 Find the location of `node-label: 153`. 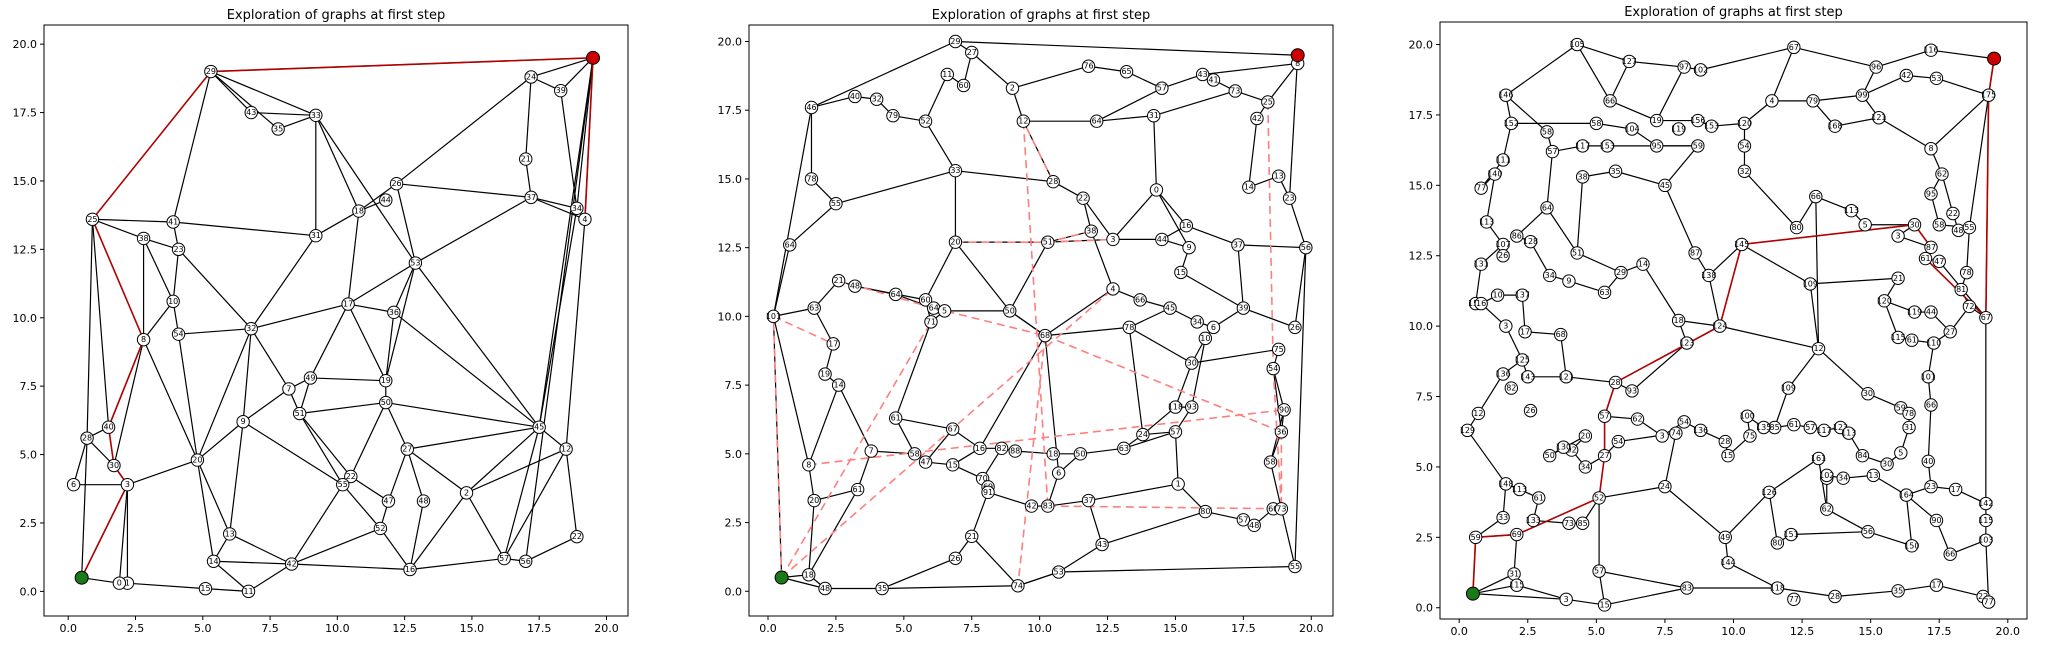

node-label: 153 is located at coordinates (1607, 145).